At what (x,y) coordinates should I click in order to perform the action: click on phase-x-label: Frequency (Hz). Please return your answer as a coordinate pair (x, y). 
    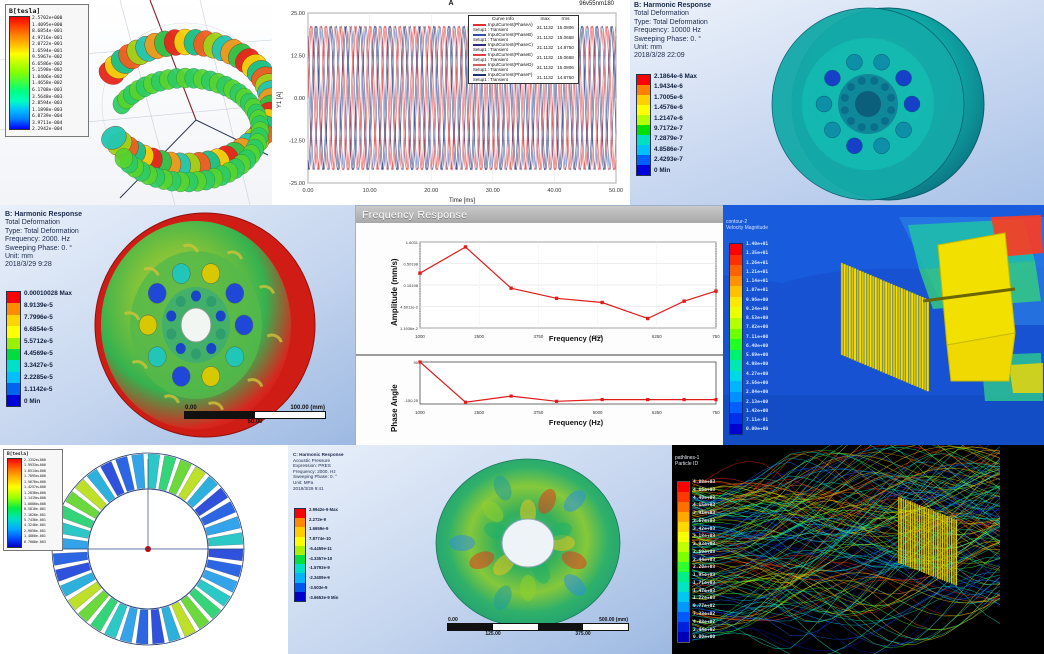
    Looking at the image, I should click on (576, 422).